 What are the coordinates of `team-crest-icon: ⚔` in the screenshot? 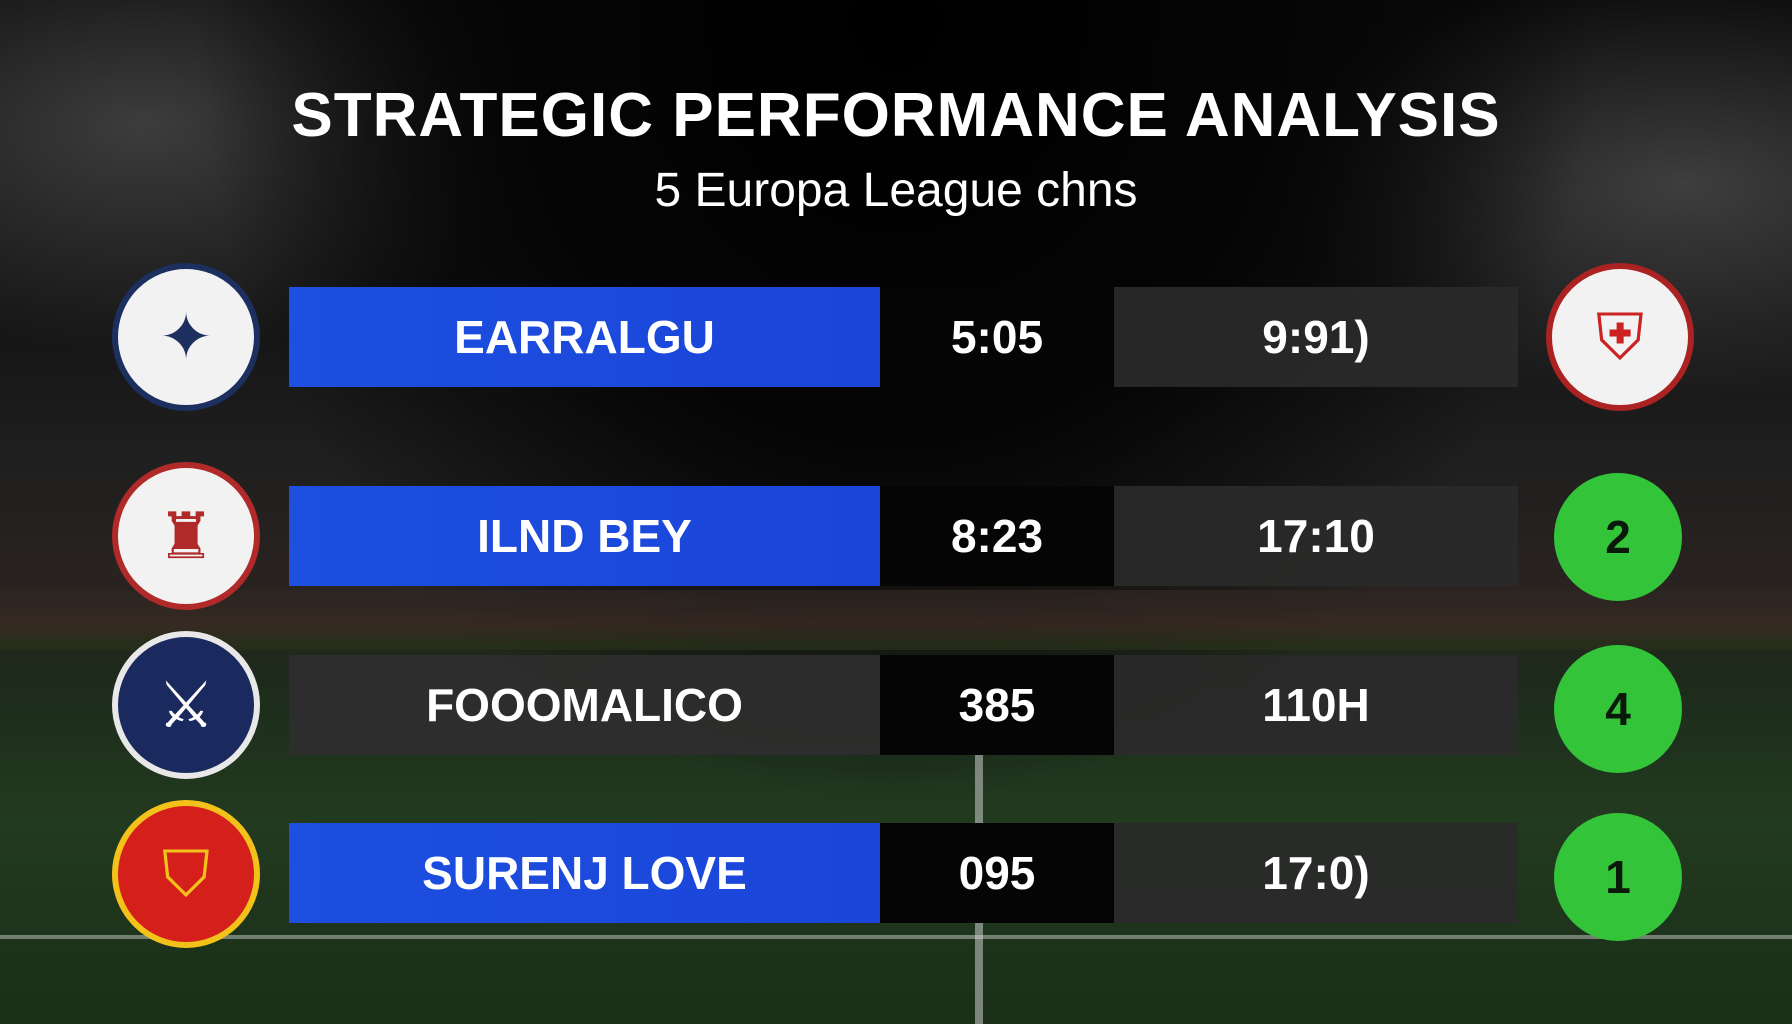 It's located at (186, 705).